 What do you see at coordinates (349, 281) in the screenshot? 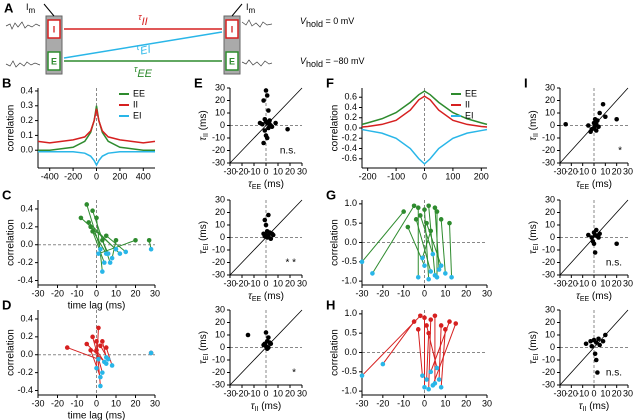
I see `y-tick-label: -1.0` at bounding box center [349, 281].